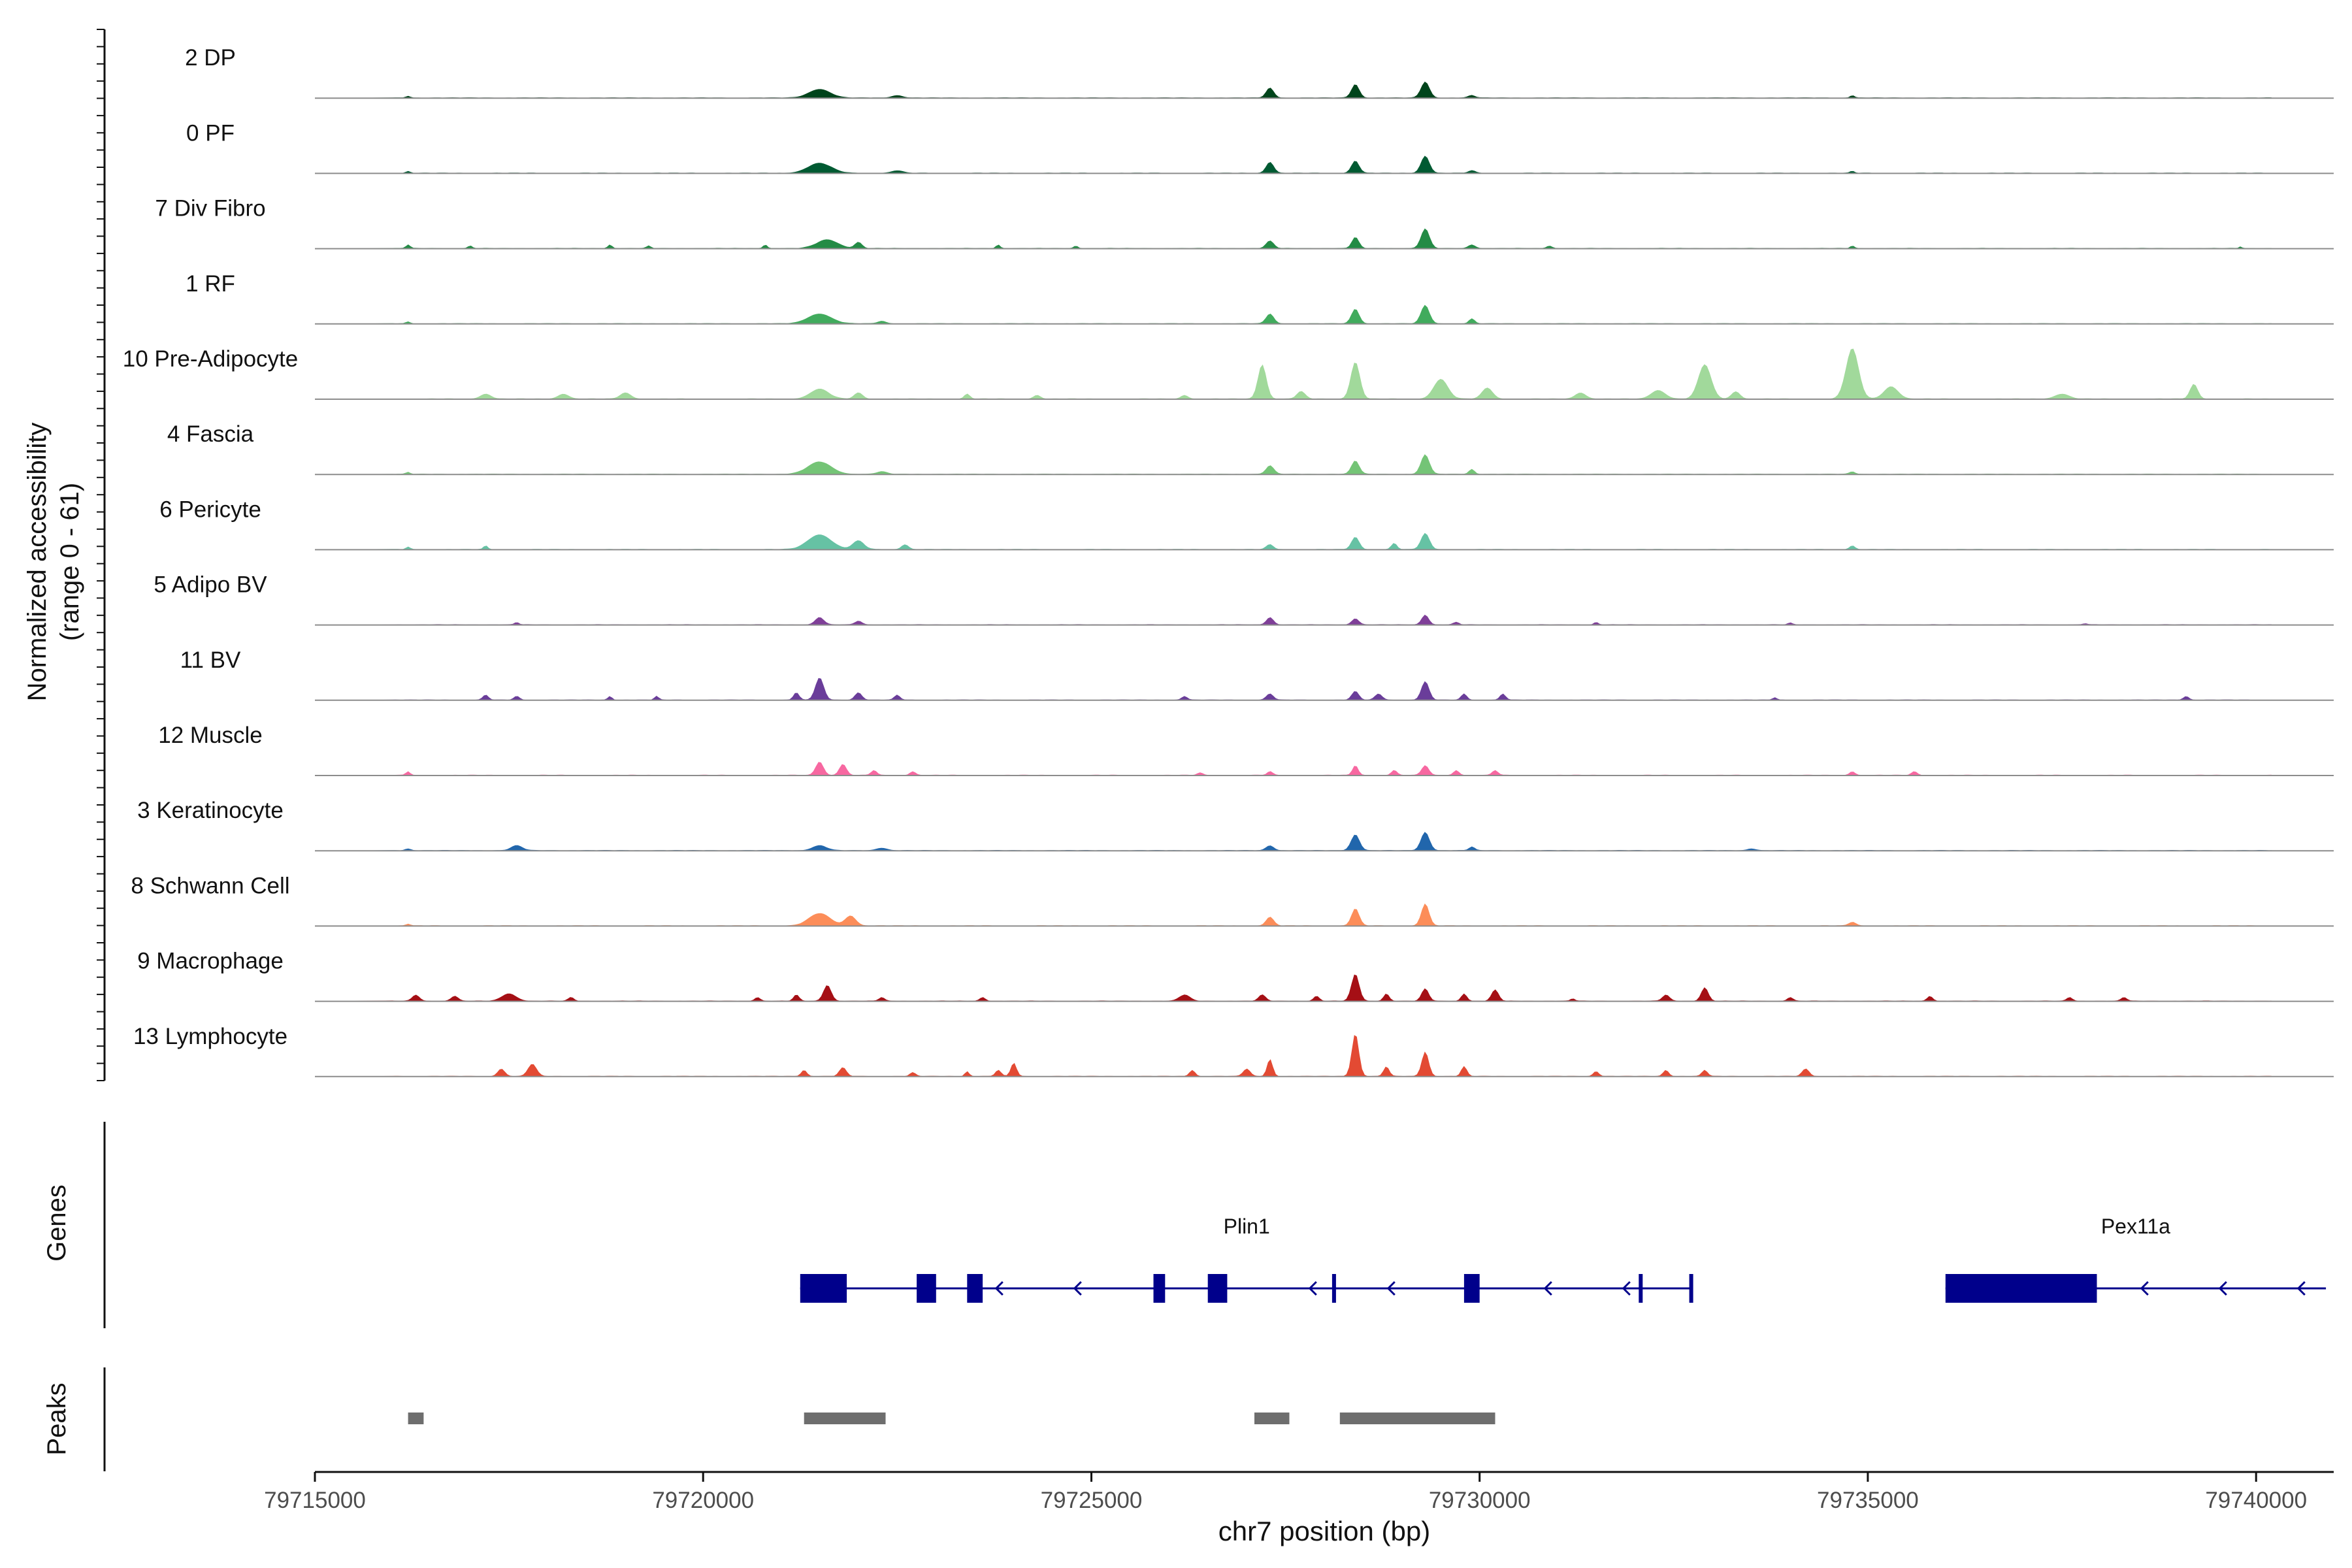 This screenshot has height=1568, width=2352. Describe the element at coordinates (703, 1500) in the screenshot. I see `x-tick-label: 79720000` at that location.